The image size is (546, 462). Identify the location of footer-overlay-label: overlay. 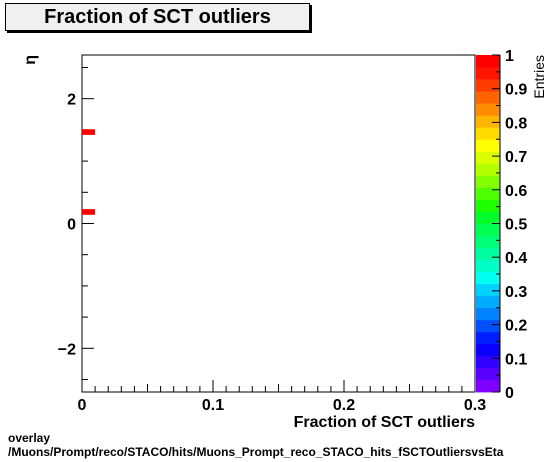
(29, 438).